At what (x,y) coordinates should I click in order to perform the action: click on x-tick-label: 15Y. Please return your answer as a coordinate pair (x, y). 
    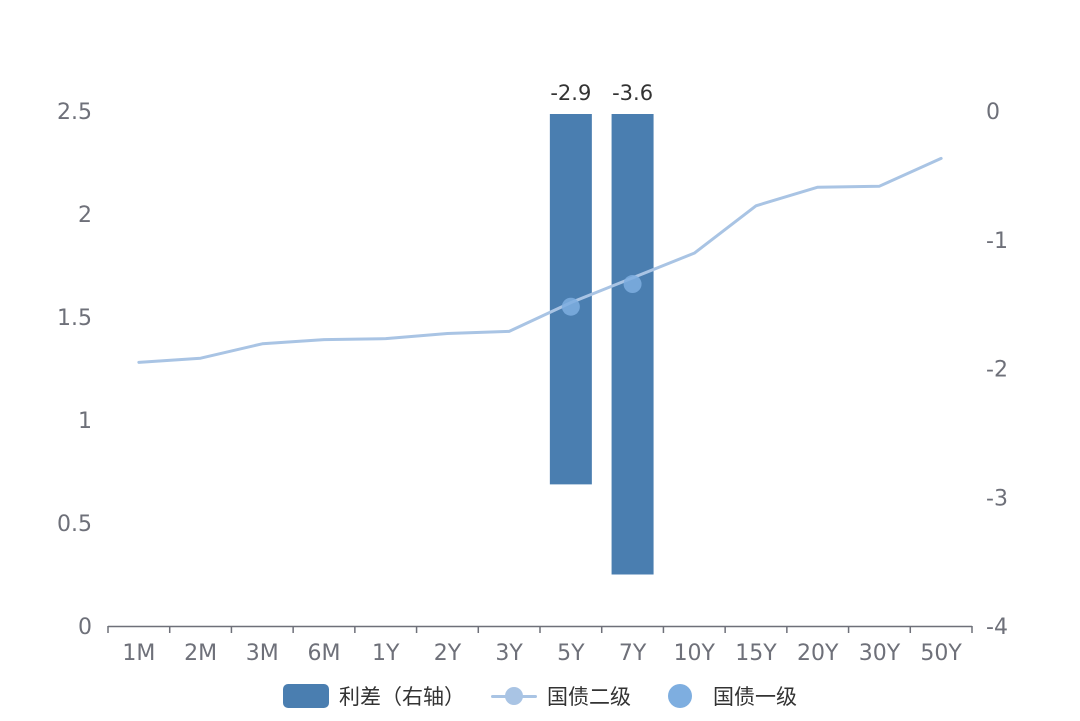
    Looking at the image, I should click on (756, 653).